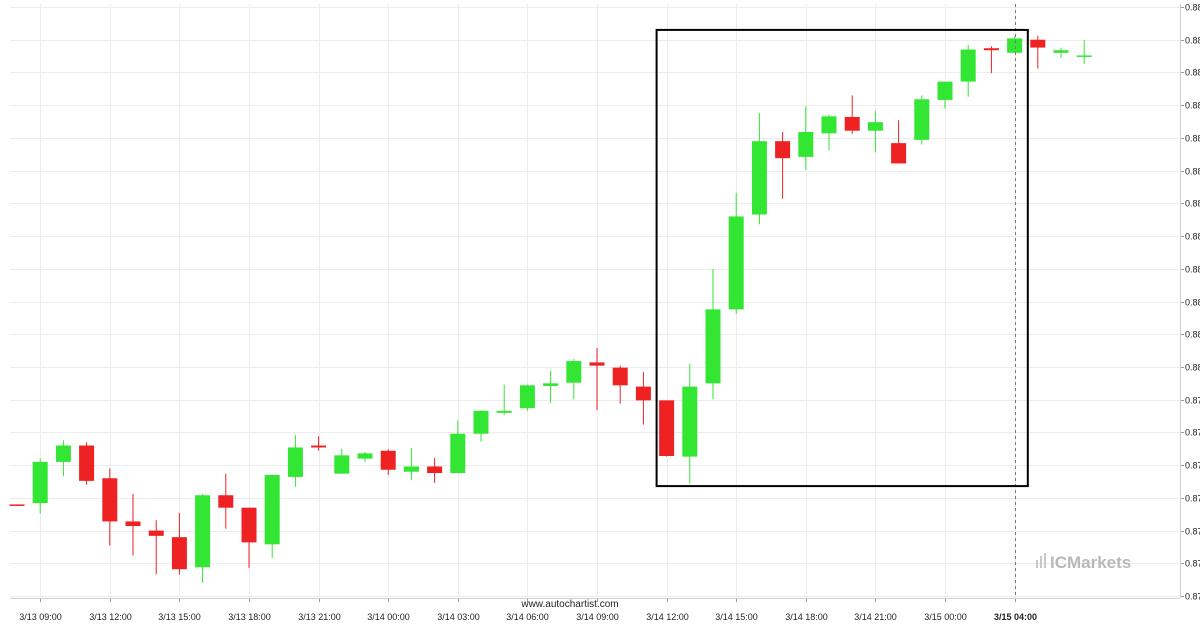  Describe the element at coordinates (1192, 270) in the screenshot. I see `y-tick-label: 0.8815` at that location.